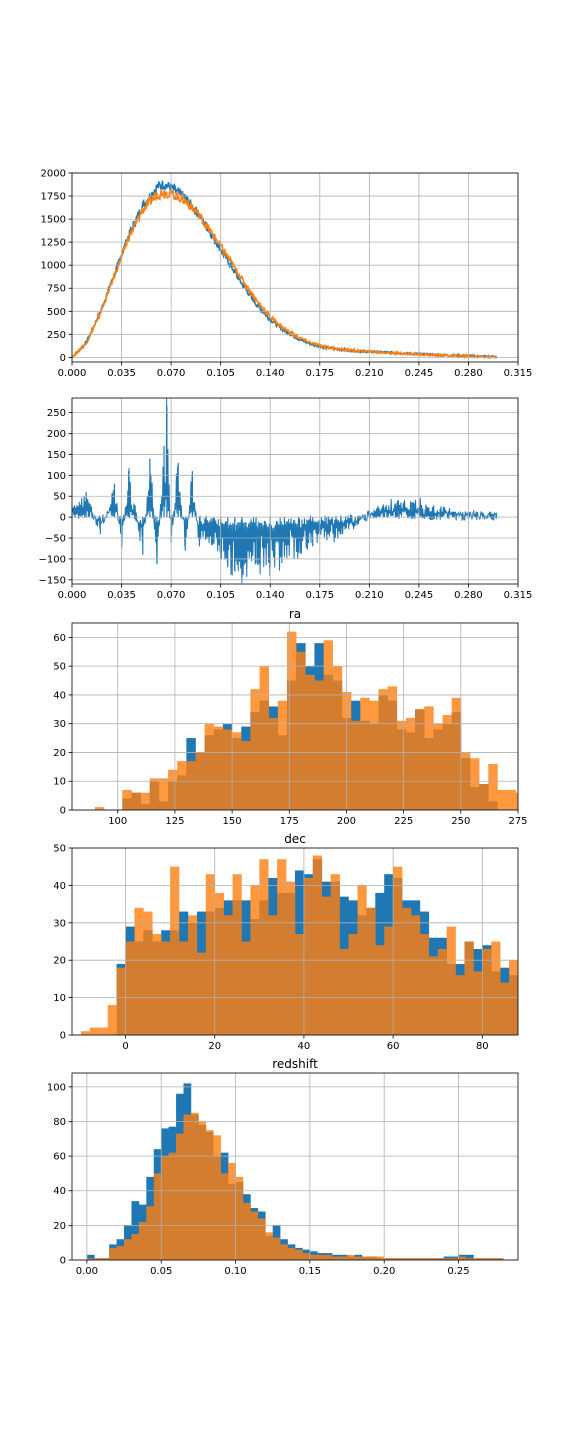 The image size is (576, 1440). I want to click on x-tick-label: 100, so click(117, 821).